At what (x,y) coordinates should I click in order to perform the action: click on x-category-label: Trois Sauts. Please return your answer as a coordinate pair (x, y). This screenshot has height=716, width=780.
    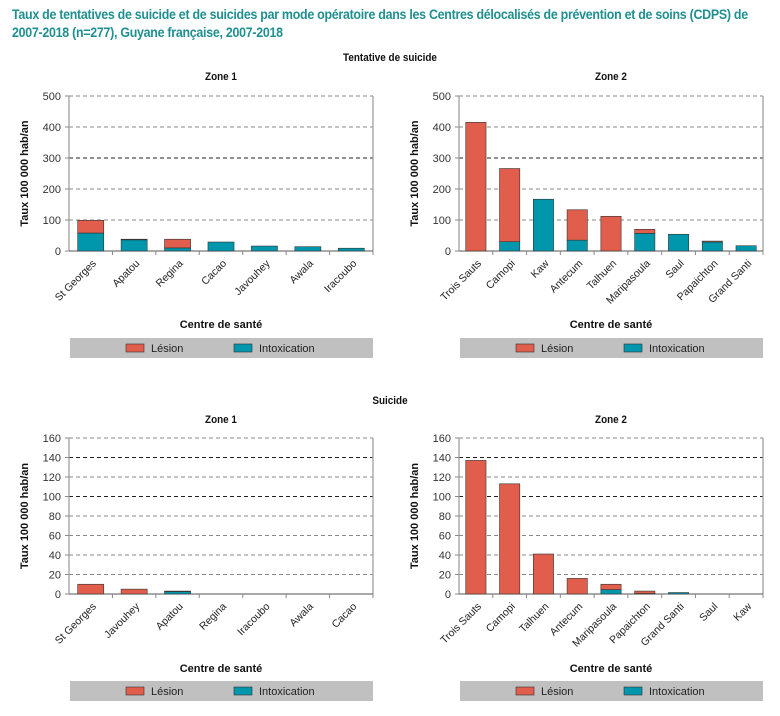
    Looking at the image, I should click on (461, 281).